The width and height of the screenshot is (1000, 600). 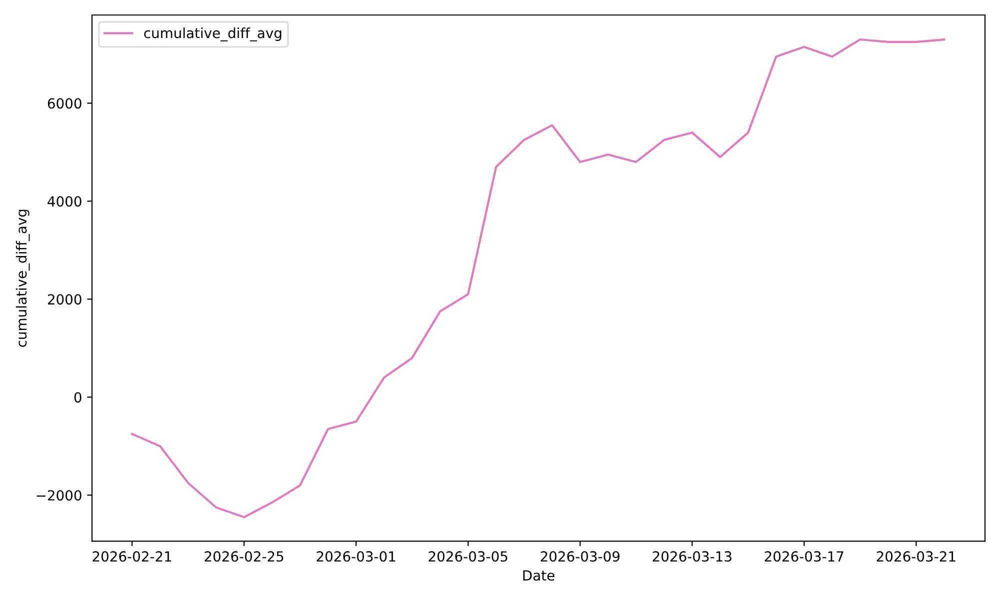 What do you see at coordinates (804, 556) in the screenshot?
I see `x-tick-label: 2026-03-17` at bounding box center [804, 556].